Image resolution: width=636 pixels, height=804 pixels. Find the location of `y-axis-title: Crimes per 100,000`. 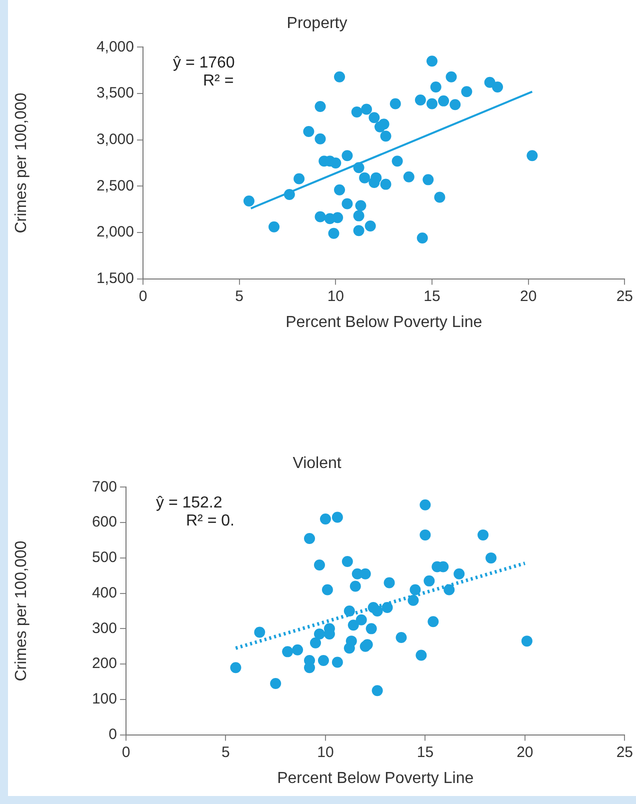

y-axis-title: Crimes per 100,000 is located at coordinates (21, 611).